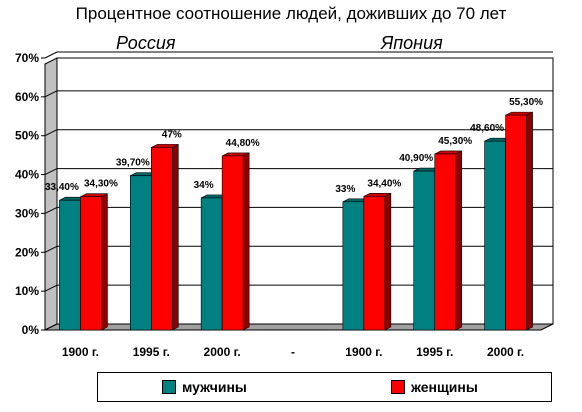 The width and height of the screenshot is (582, 412). Describe the element at coordinates (455, 141) in the screenshot. I see `data-label: 45,30%` at that location.